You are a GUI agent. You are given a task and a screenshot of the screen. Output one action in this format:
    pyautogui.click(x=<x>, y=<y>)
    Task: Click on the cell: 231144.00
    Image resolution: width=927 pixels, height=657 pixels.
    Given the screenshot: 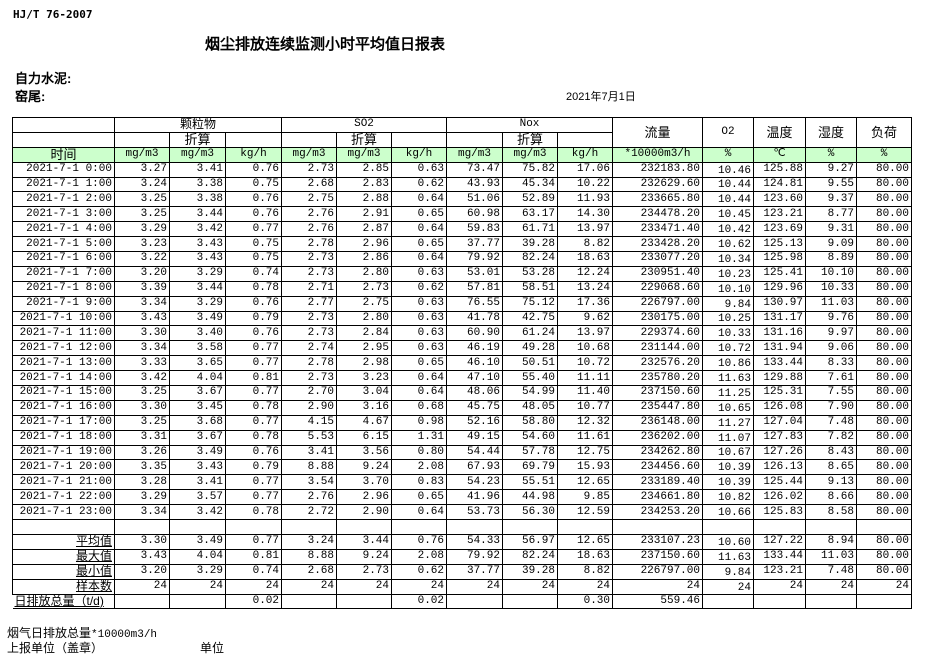 What is the action you would take?
    pyautogui.click(x=657, y=348)
    